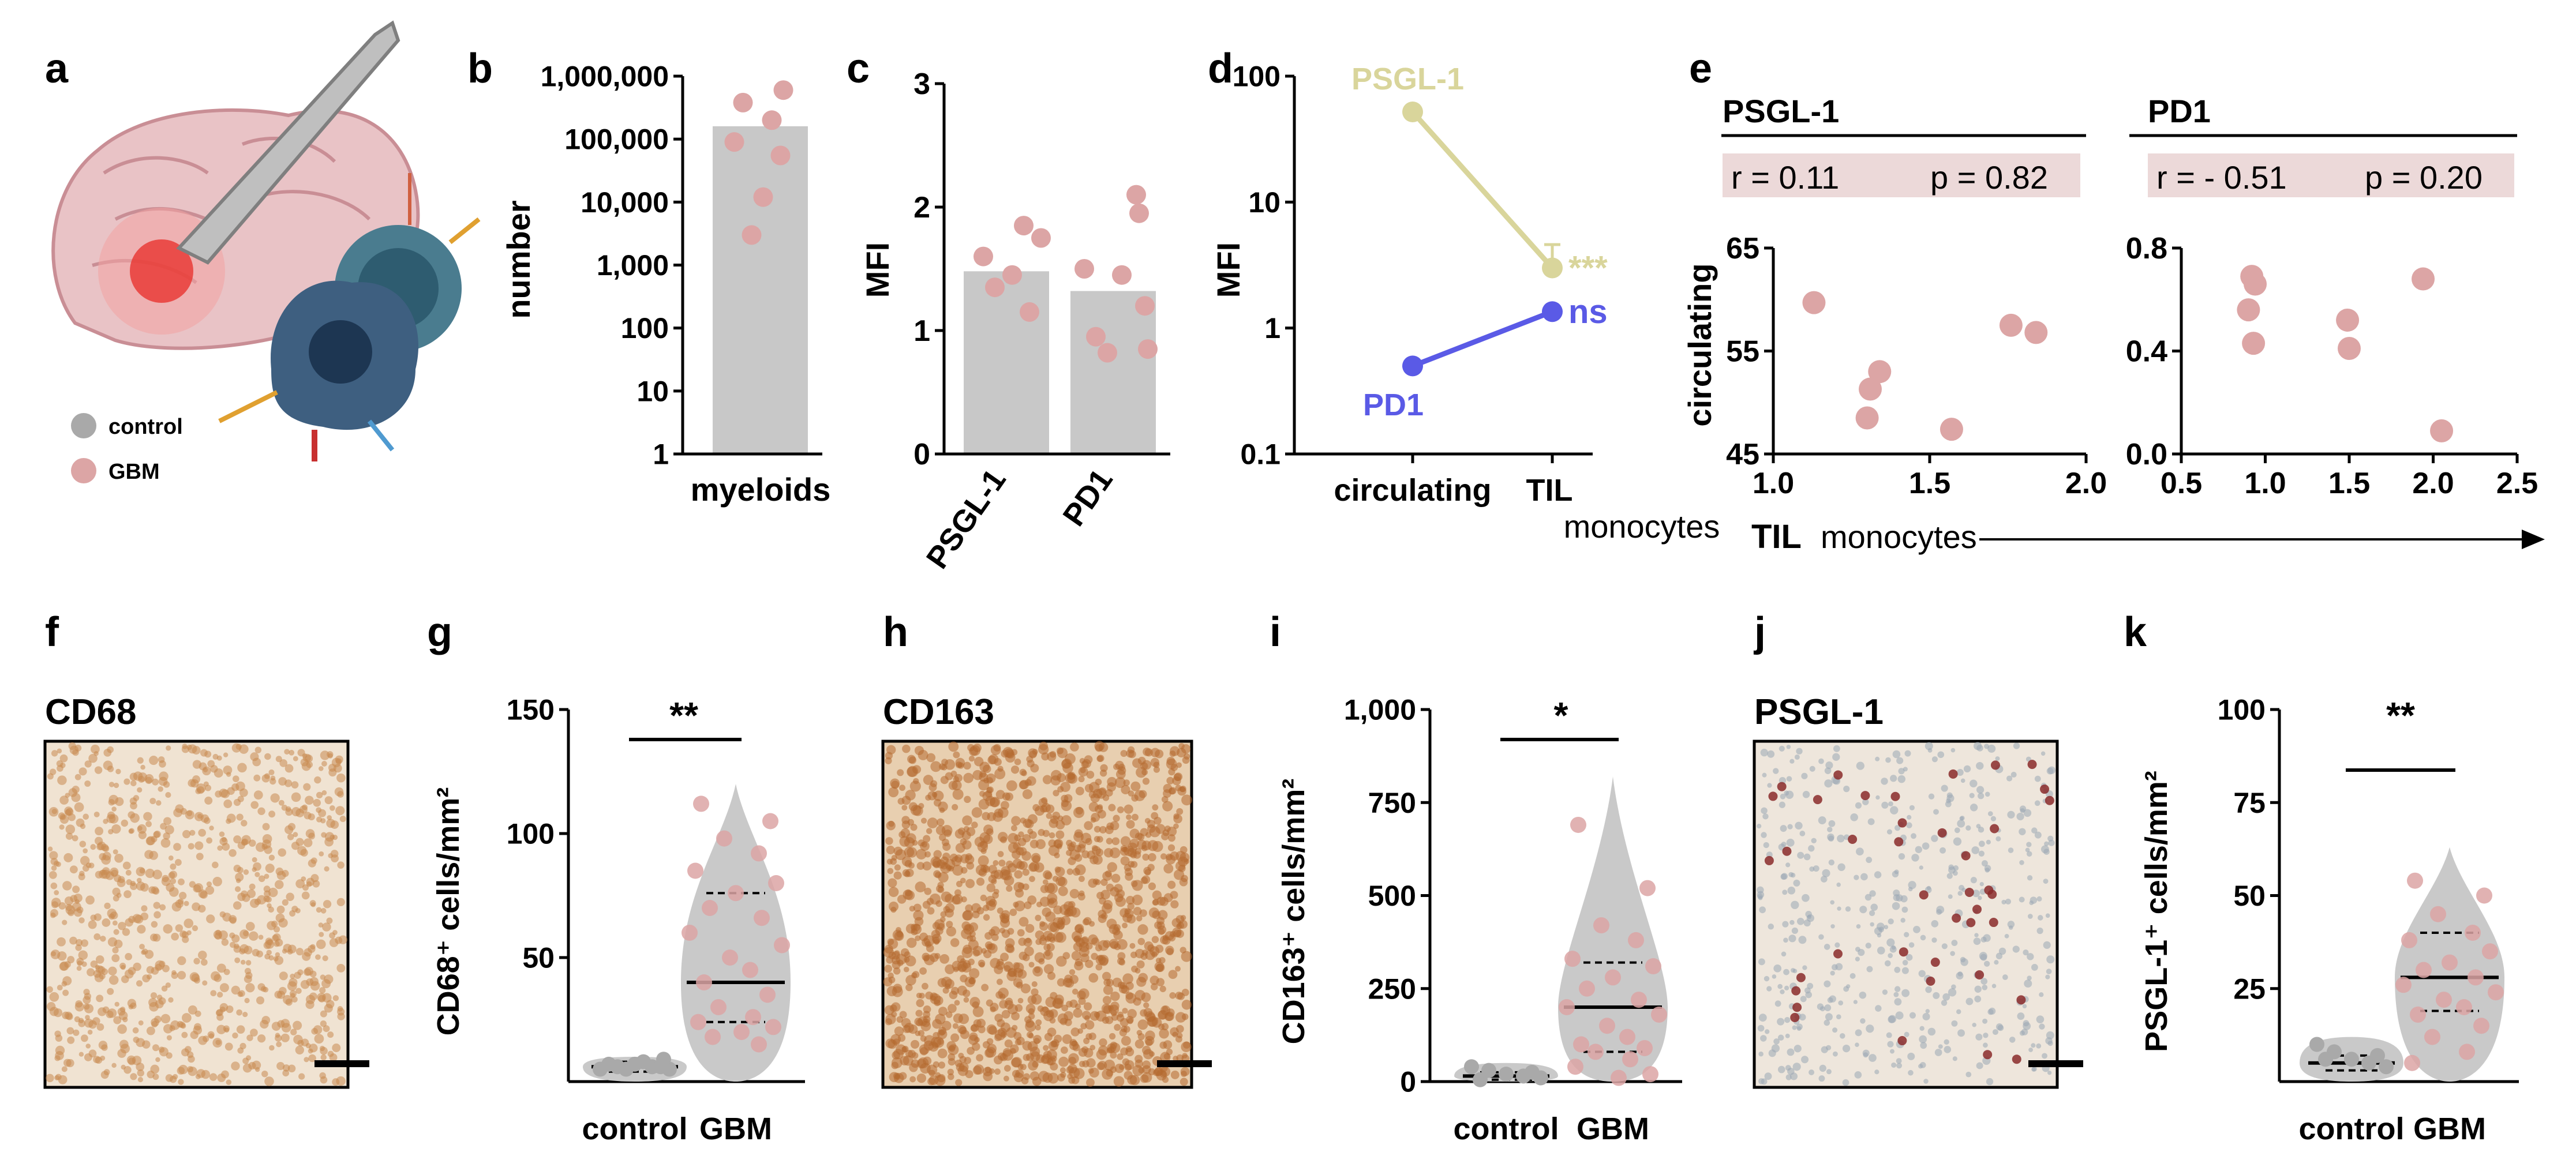 The image size is (2576, 1171). Describe the element at coordinates (2533, 539) in the screenshot. I see `chart-e-arrow-head` at that location.